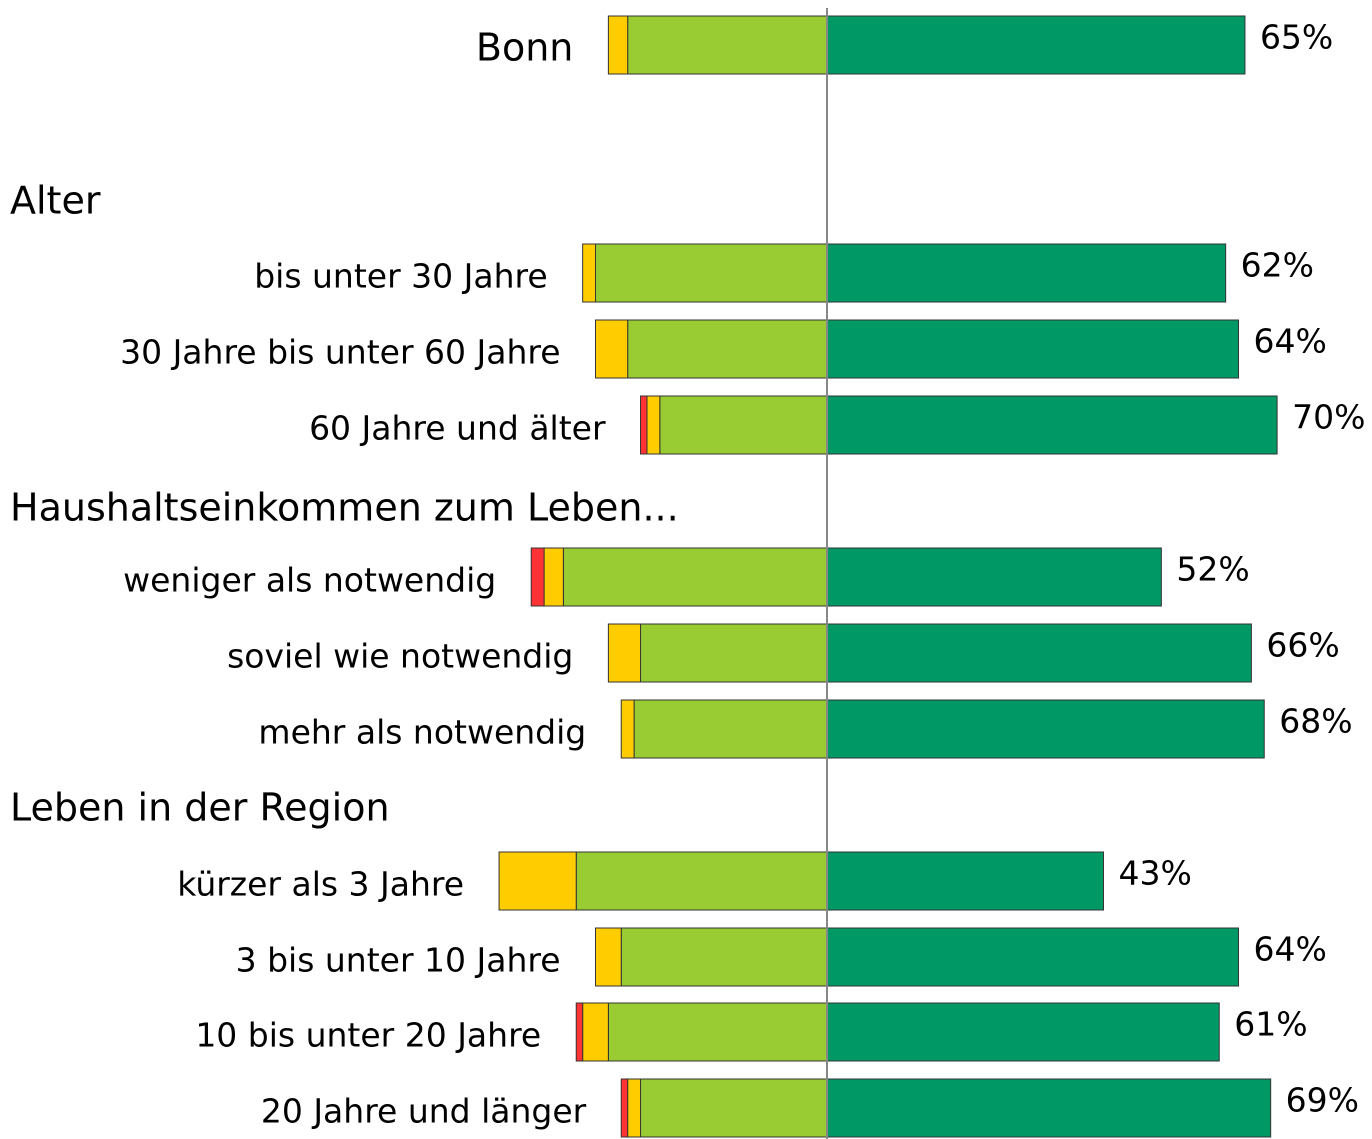 Image resolution: width=1372 pixels, height=1139 pixels. I want to click on row-label: Bonn, so click(525, 48).